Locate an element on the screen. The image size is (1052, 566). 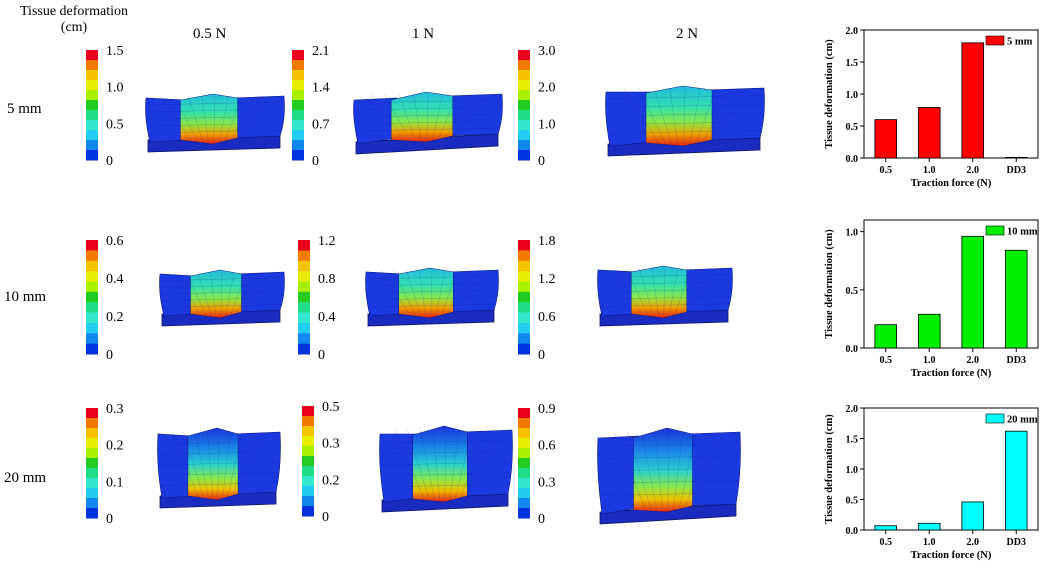
colorbar-tick-label: 0.3 is located at coordinates (331, 444).